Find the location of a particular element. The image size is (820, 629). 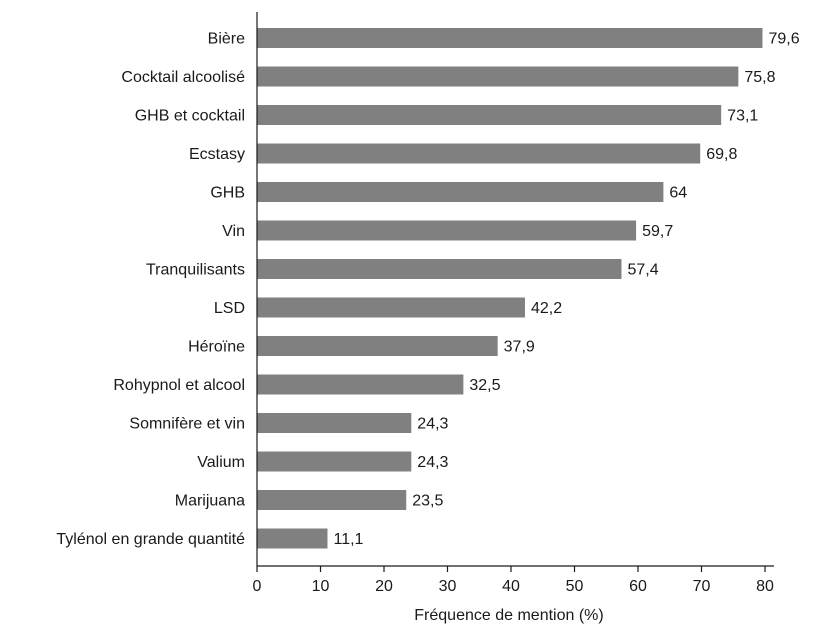

value-label: 23,5 is located at coordinates (427, 501).